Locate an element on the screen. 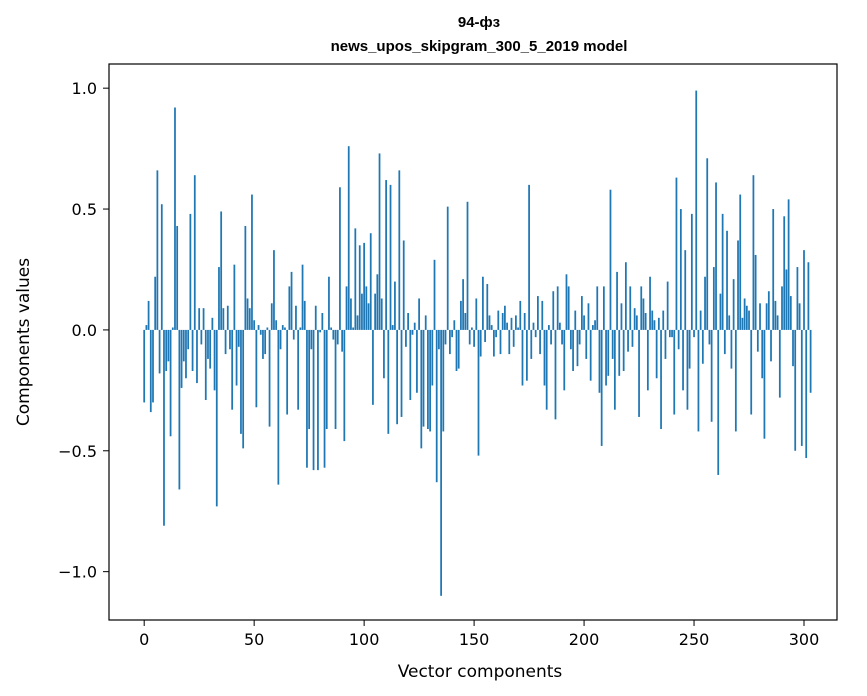 The image size is (867, 696). x-tick-label: 200 is located at coordinates (584, 639).